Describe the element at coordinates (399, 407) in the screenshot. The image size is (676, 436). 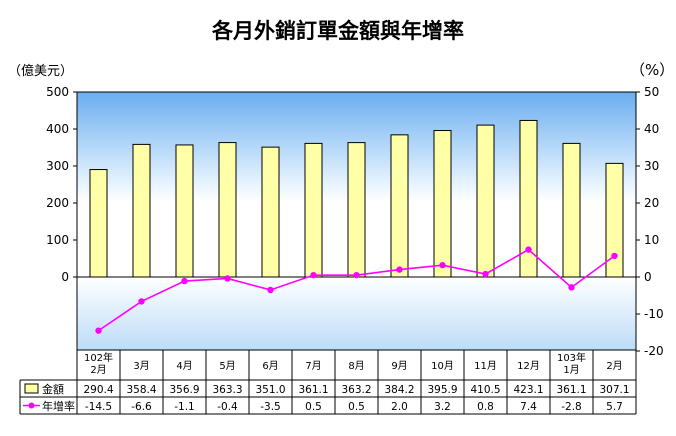
I see `line-value-label: 2.0` at that location.